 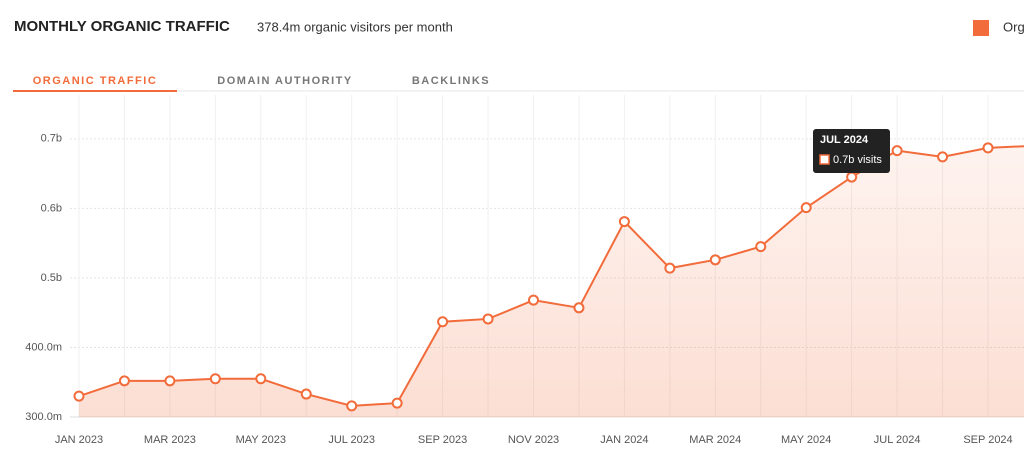 I want to click on y-tick-label: 400.0m, so click(x=43, y=347).